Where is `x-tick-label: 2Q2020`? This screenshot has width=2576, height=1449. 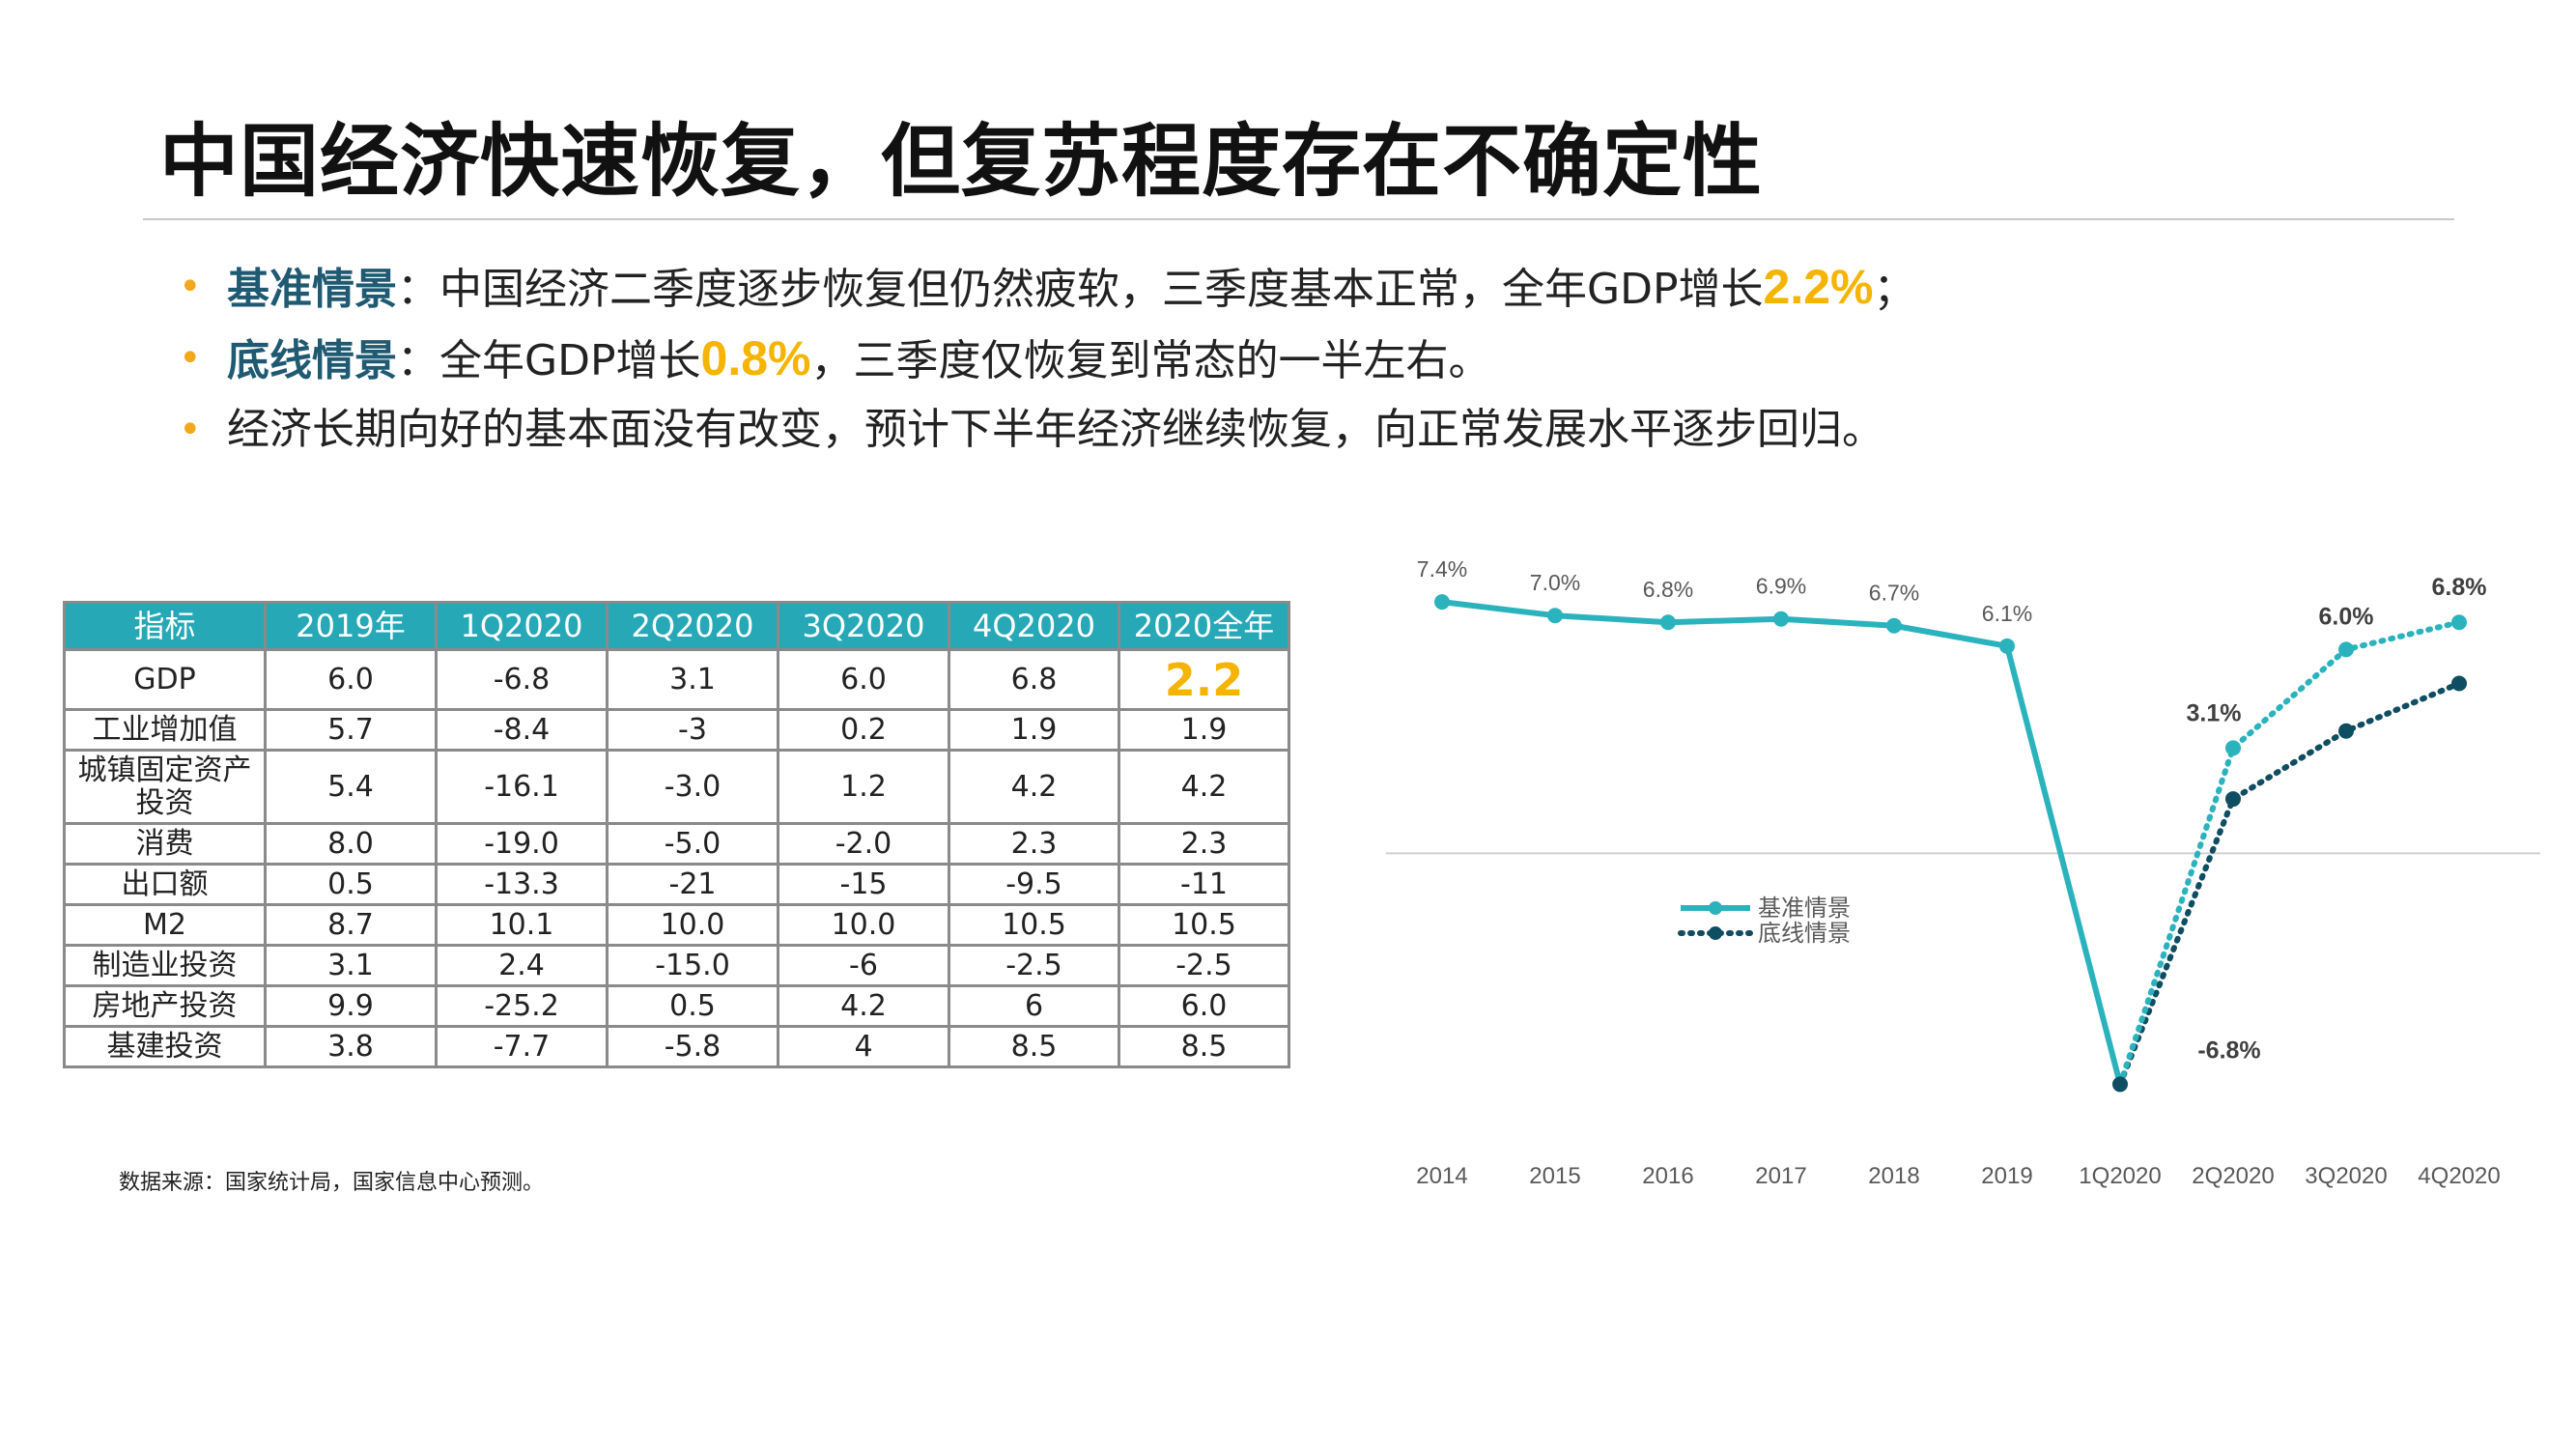
x-tick-label: 2Q2020 is located at coordinates (2233, 1176).